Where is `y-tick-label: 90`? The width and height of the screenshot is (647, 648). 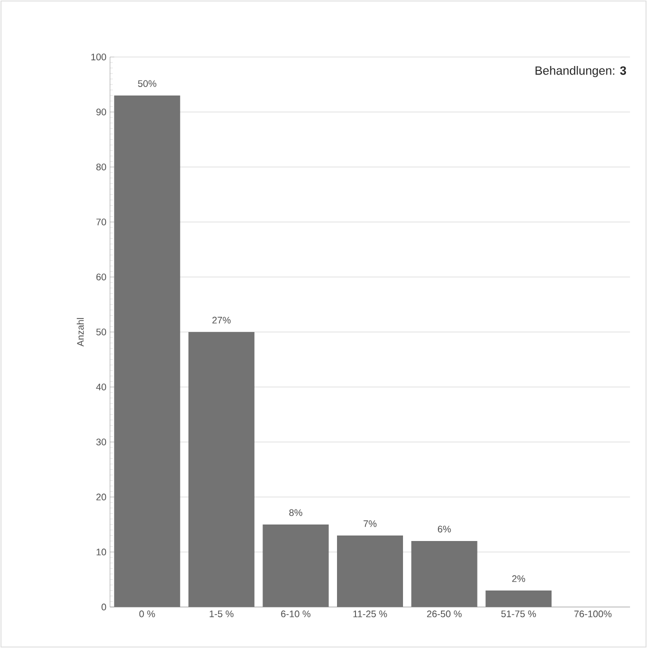
y-tick-label: 90 is located at coordinates (101, 112).